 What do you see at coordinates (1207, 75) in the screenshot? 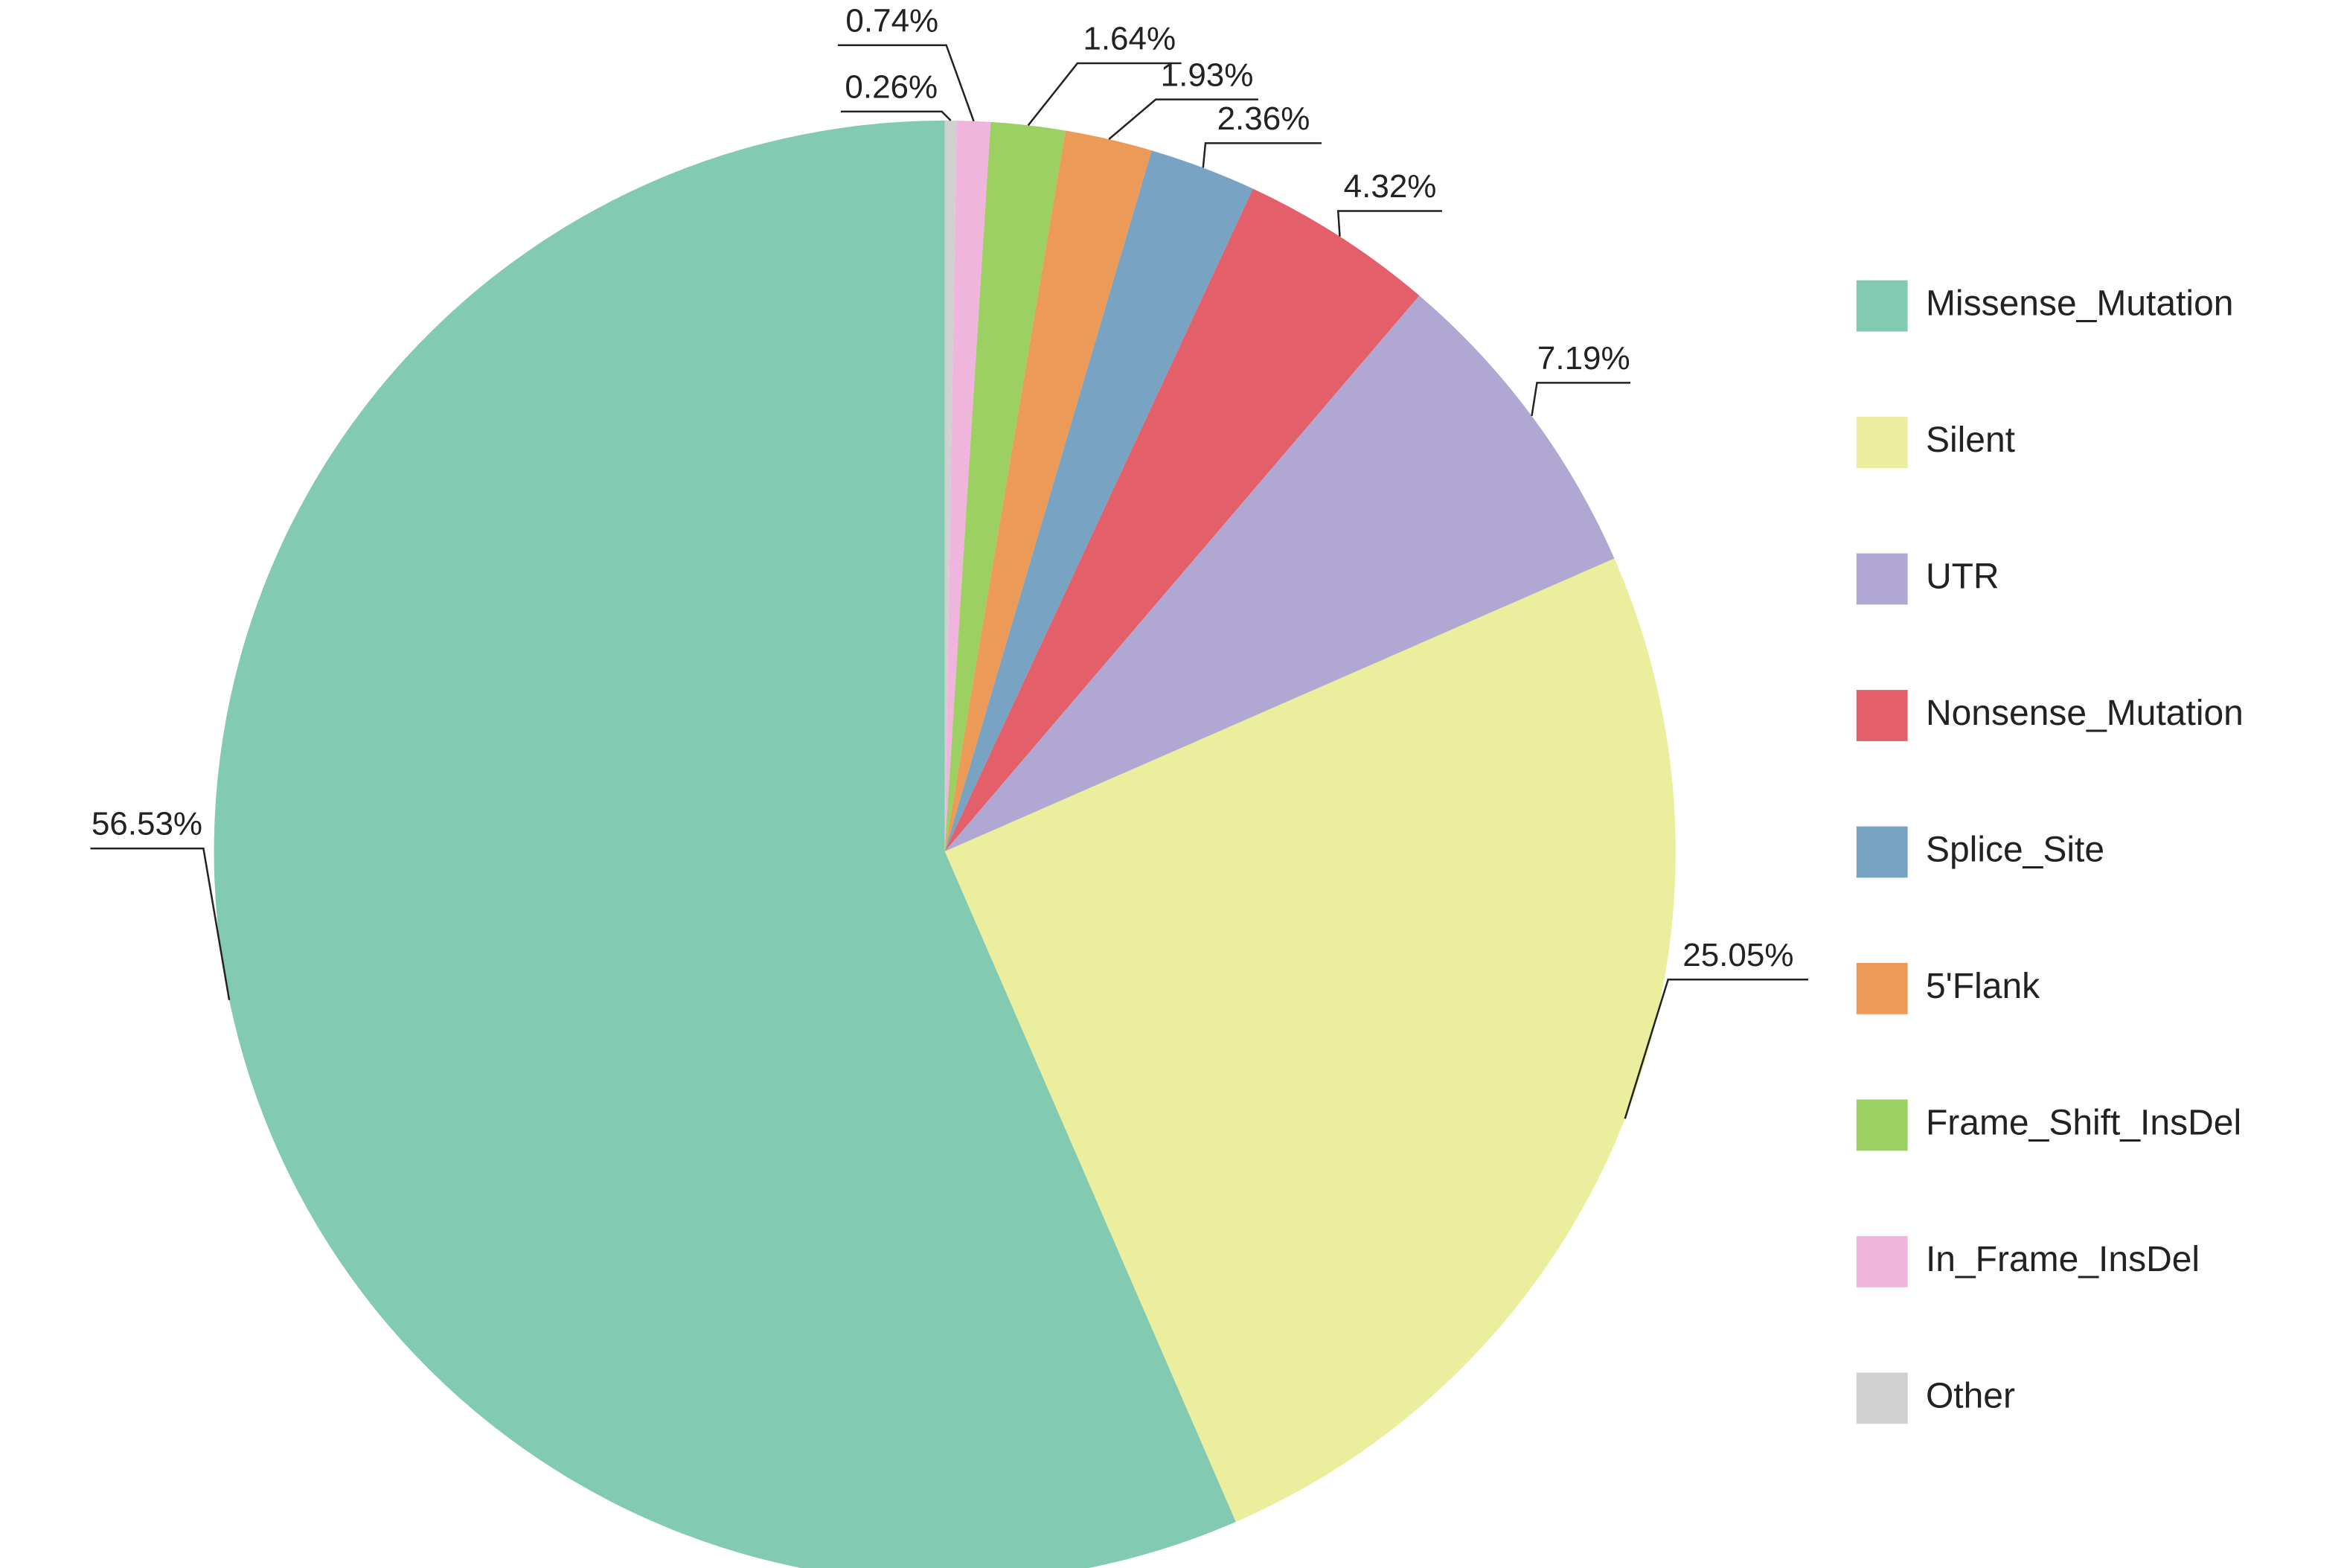
I see `value-label: 1.93%` at bounding box center [1207, 75].